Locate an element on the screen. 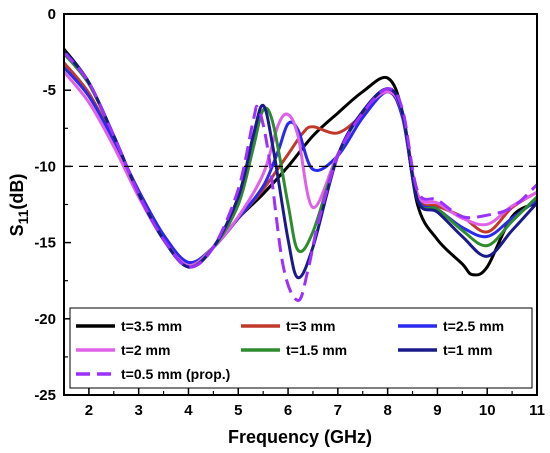 This screenshot has width=550, height=453. x-tick-label: 2 is located at coordinates (89, 410).